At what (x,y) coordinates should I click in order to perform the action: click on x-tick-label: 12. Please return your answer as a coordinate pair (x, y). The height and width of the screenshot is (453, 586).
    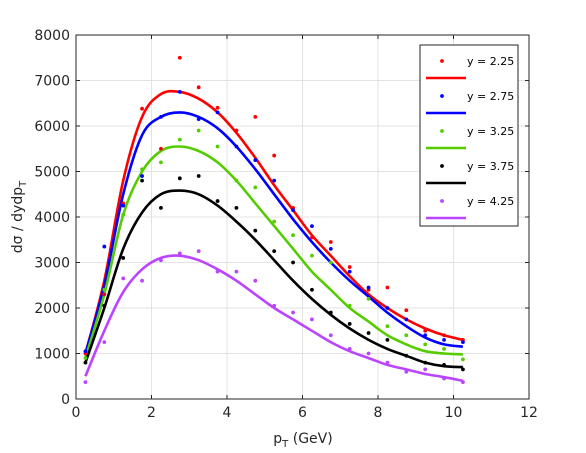
    Looking at the image, I should click on (529, 413).